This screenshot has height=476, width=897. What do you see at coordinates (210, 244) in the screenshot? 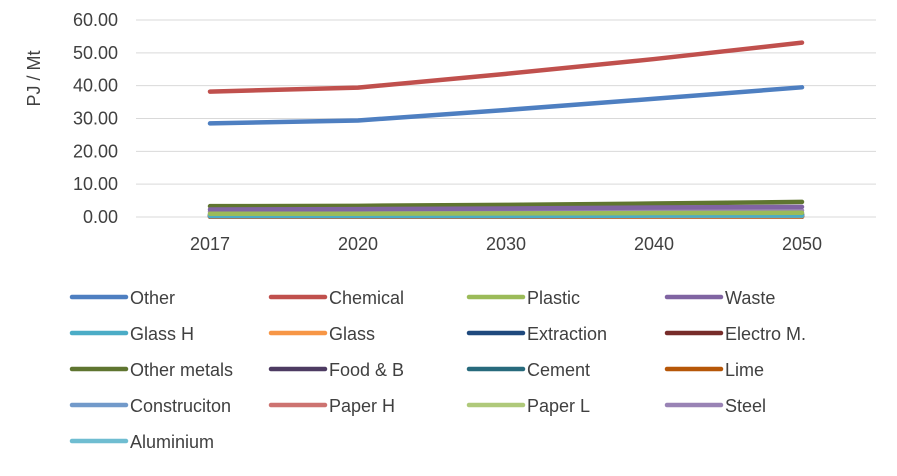
I see `x-tick-label: 2017` at bounding box center [210, 244].